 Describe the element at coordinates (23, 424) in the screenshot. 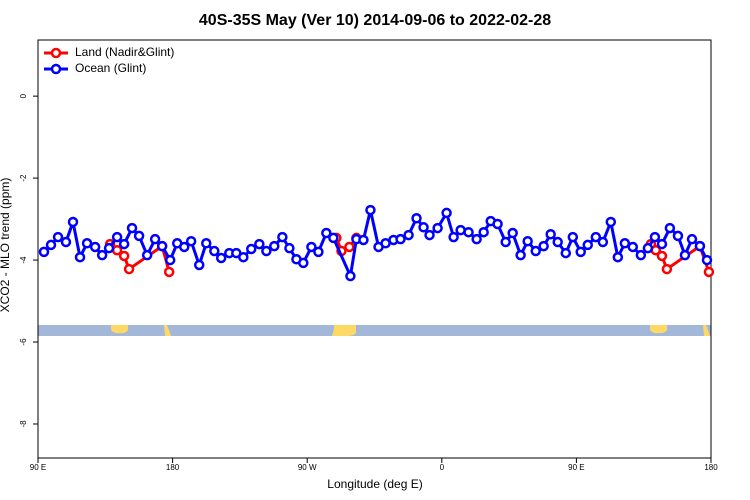

I see `y-tick-label: -8` at that location.